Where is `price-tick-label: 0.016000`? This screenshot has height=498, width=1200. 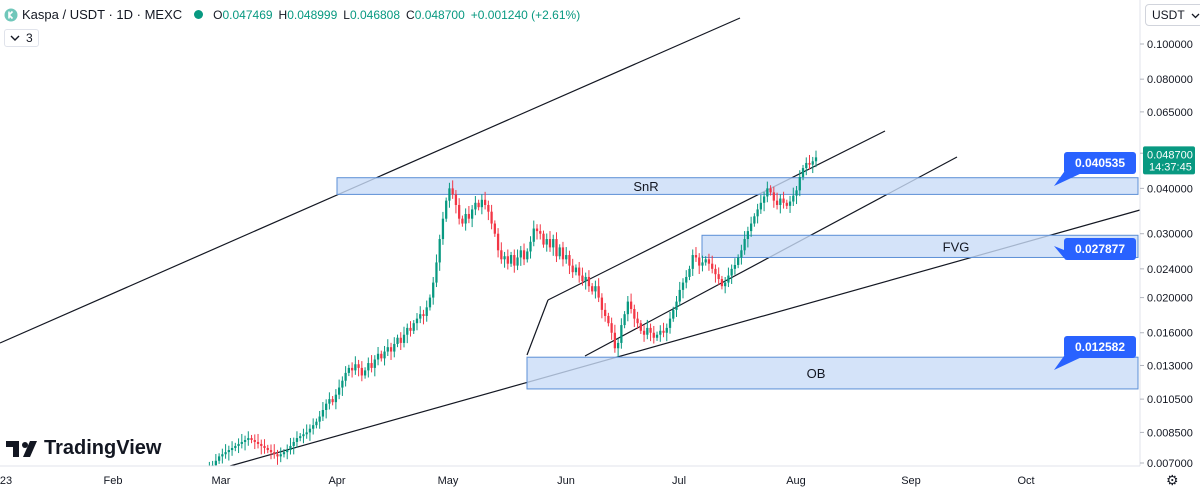 price-tick-label: 0.016000 is located at coordinates (1170, 334).